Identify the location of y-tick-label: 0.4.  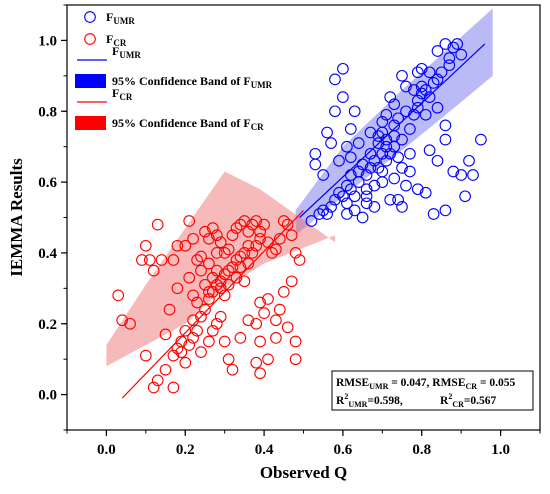
(47, 254).